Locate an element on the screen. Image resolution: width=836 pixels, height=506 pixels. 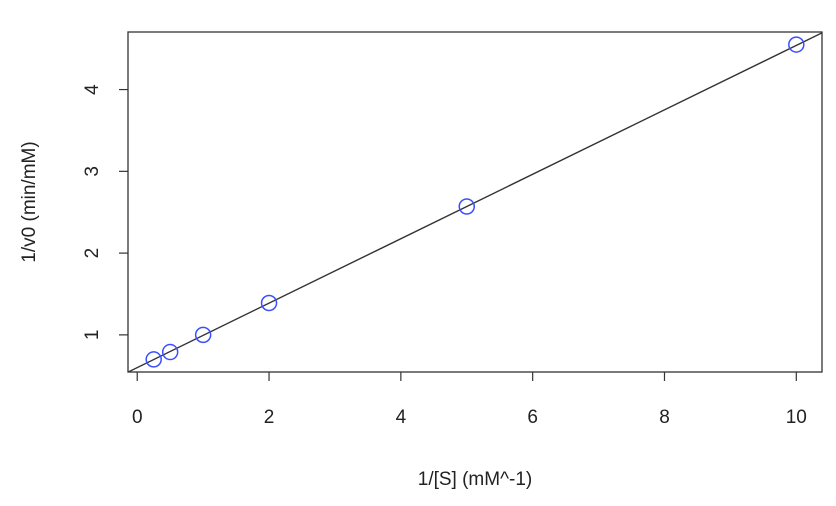
x-tick-label: 0 is located at coordinates (137, 417).